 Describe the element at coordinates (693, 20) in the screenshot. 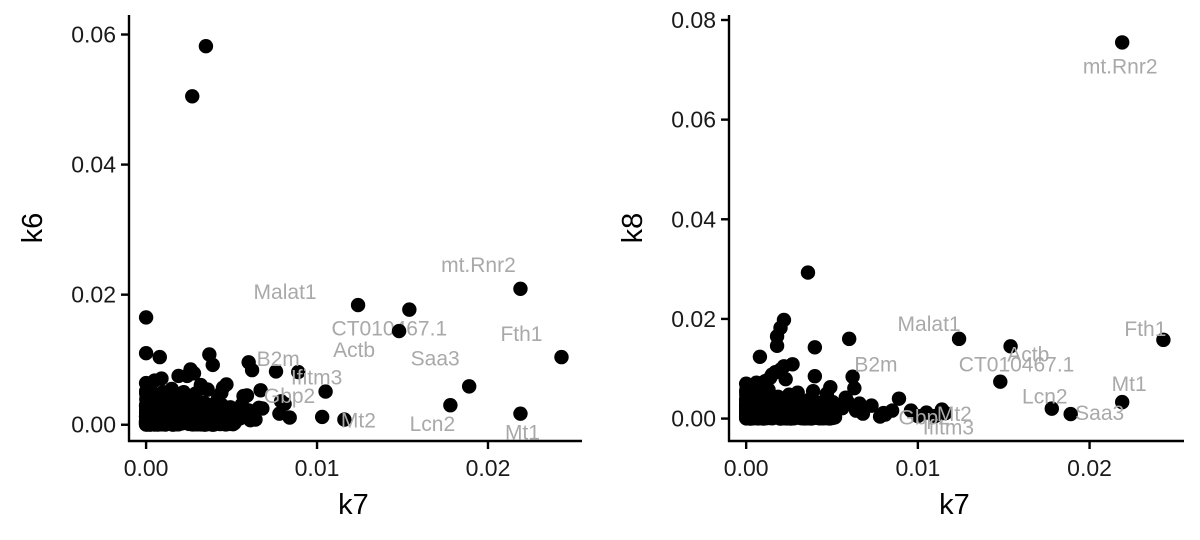

I see `y-tick-label: 0.08` at that location.